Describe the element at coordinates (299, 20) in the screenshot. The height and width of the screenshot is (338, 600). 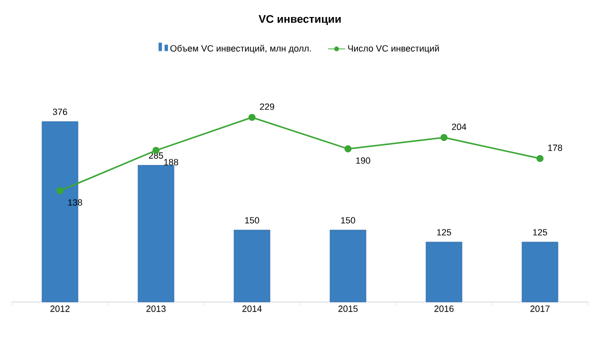
I see `chart-title: VC инвестиции` at that location.